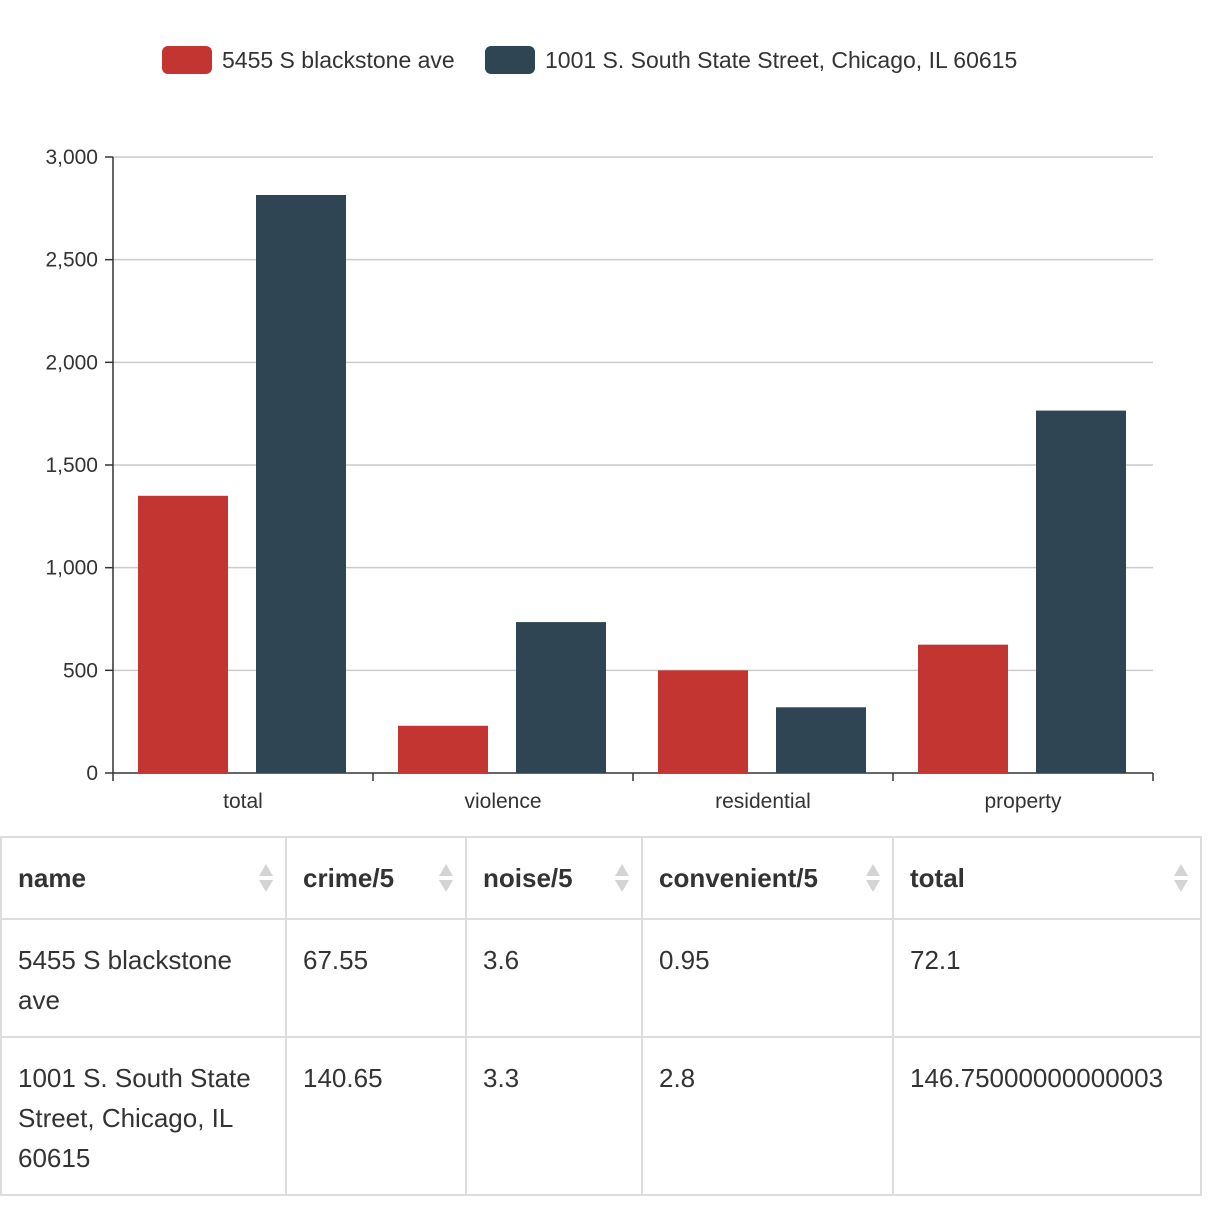  Describe the element at coordinates (376, 1116) in the screenshot. I see `cell-crime: 140.65` at that location.